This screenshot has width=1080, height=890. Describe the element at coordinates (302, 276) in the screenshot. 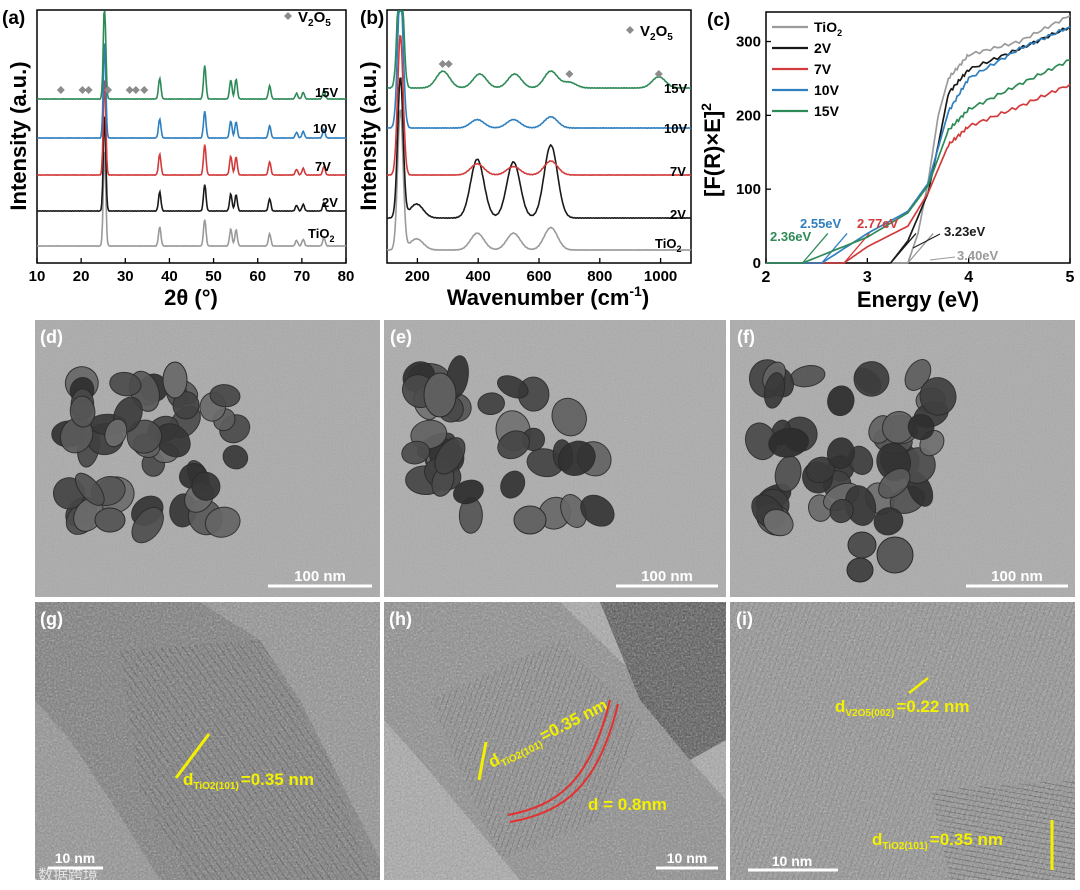

I see `x-tick-label: 70` at that location.